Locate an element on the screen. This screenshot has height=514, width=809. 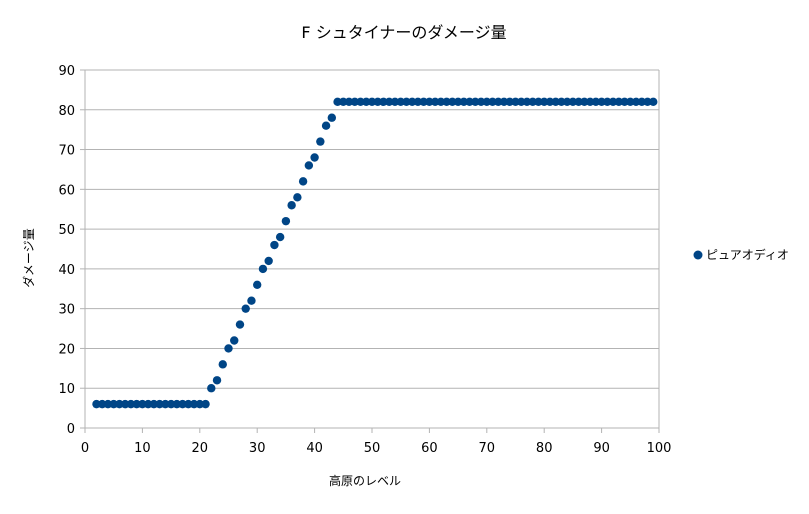
y-tick-label: 10 is located at coordinates (66, 389).